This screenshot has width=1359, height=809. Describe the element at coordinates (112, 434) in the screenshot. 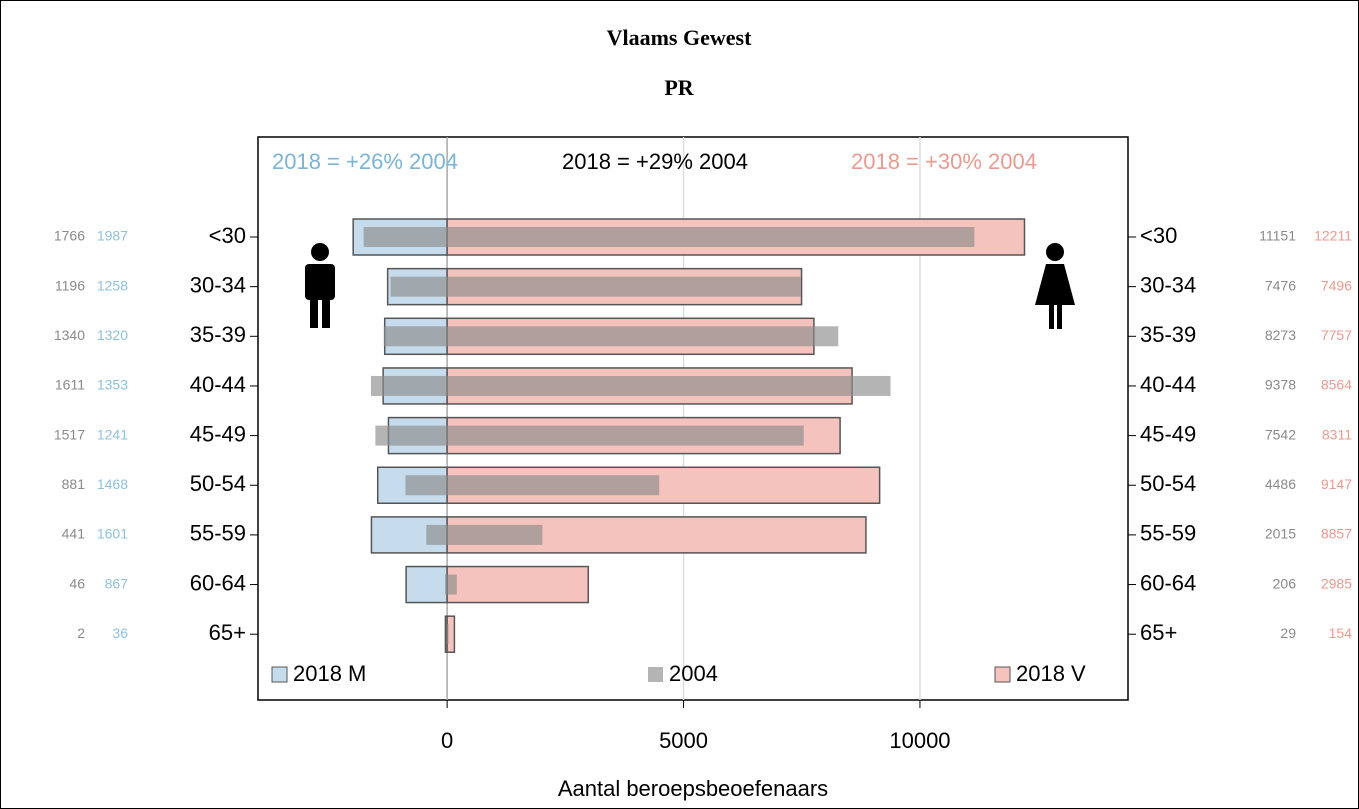

I see `side-value: 1241` at that location.